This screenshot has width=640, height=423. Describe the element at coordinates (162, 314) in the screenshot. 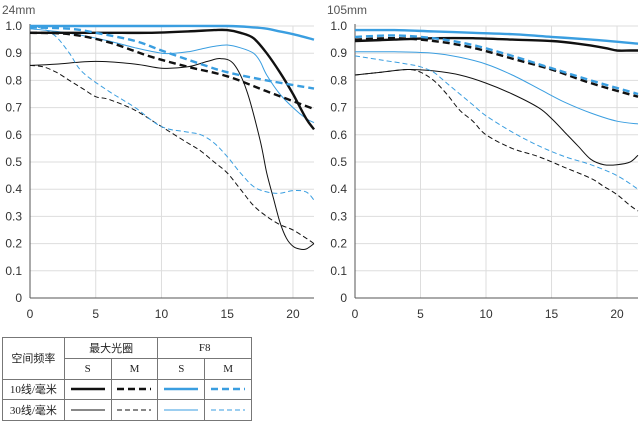

I see `panel-1-x-tick-label: 10` at that location.